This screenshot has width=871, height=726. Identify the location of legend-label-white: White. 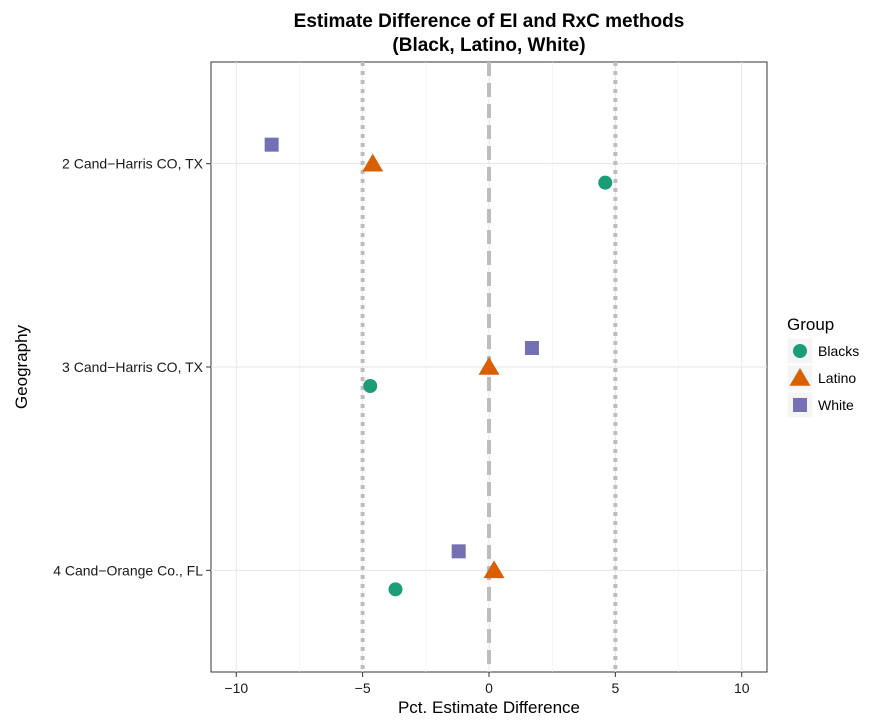
(836, 405).